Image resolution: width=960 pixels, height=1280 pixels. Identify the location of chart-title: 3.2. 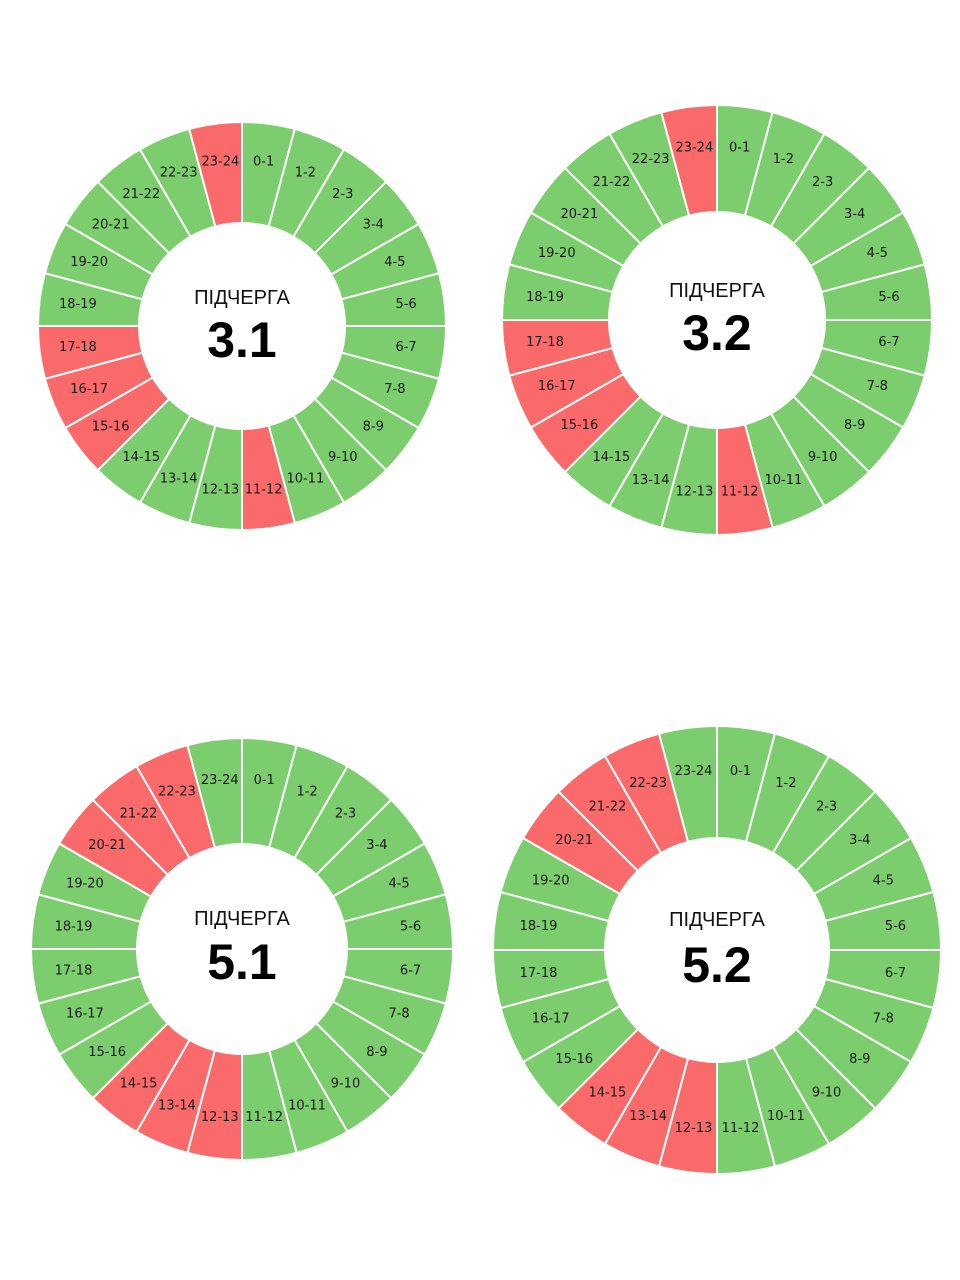
(717, 333).